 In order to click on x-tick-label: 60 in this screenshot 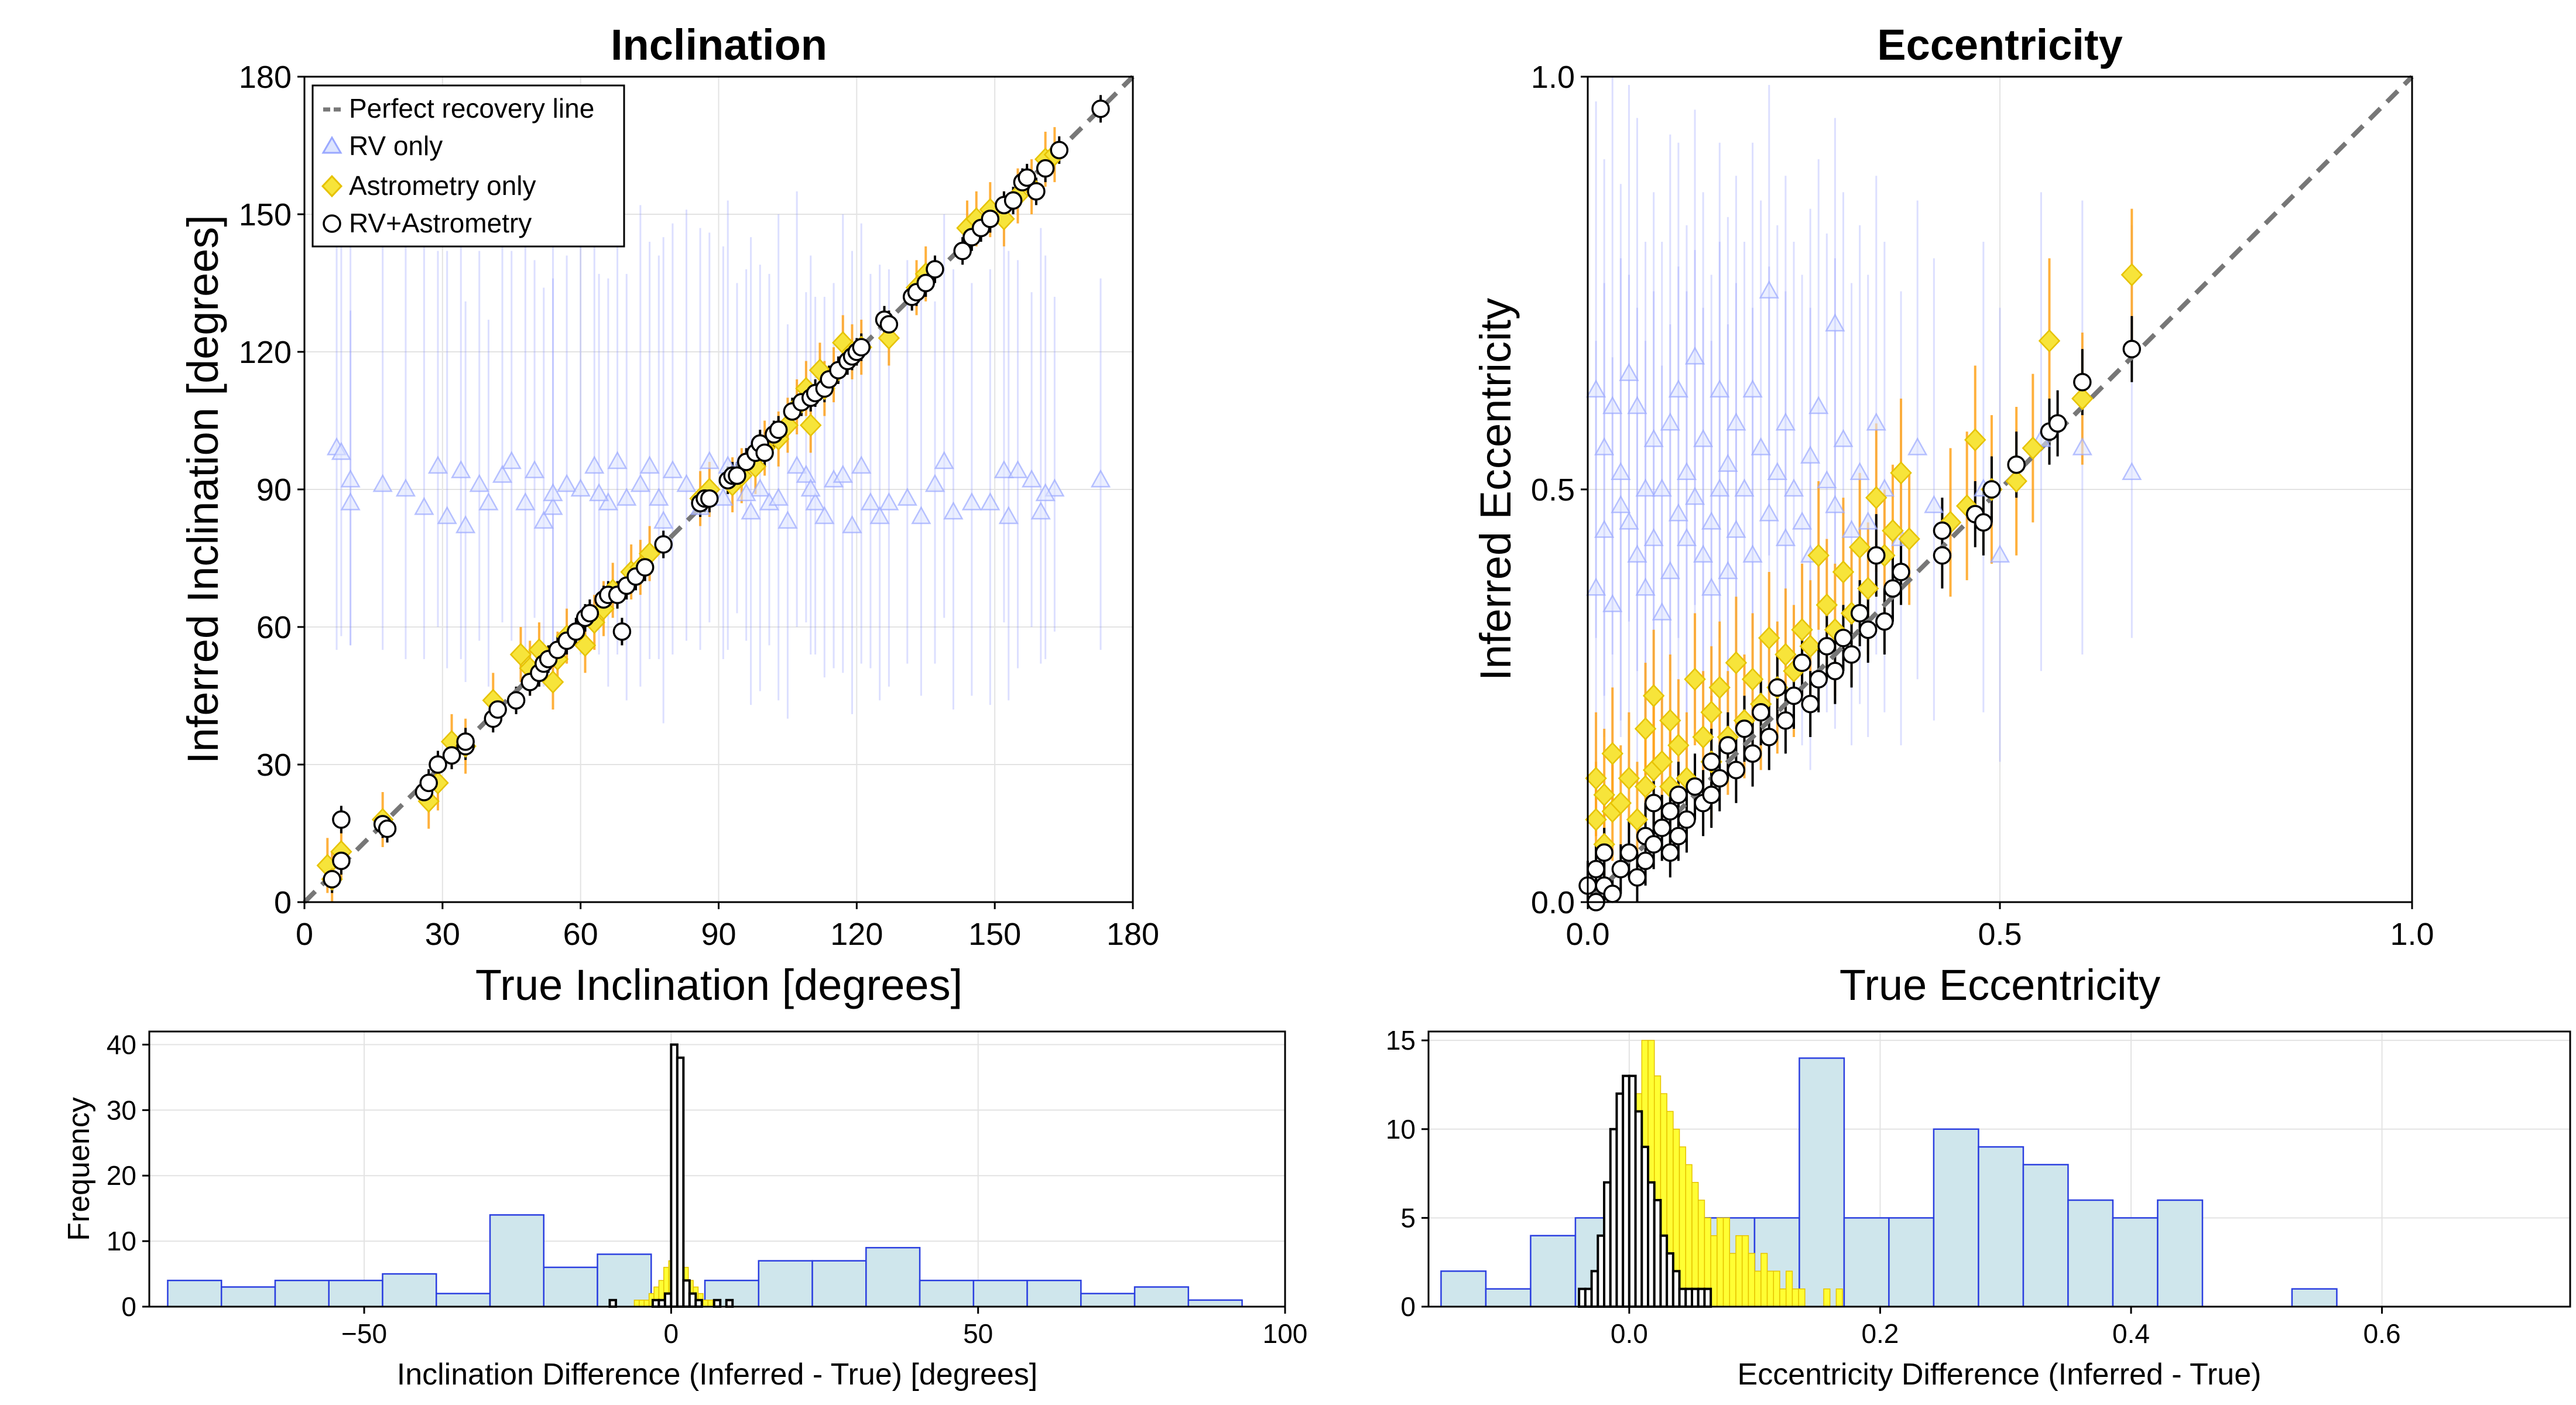, I will do `click(580, 935)`.